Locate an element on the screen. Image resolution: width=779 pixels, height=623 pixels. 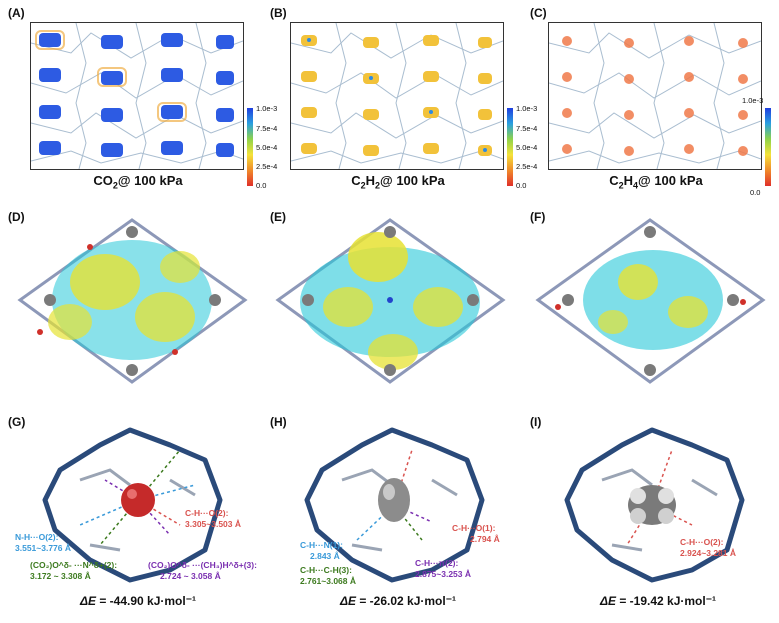
panel-letter-h: (H) is located at coordinates (278, 422).